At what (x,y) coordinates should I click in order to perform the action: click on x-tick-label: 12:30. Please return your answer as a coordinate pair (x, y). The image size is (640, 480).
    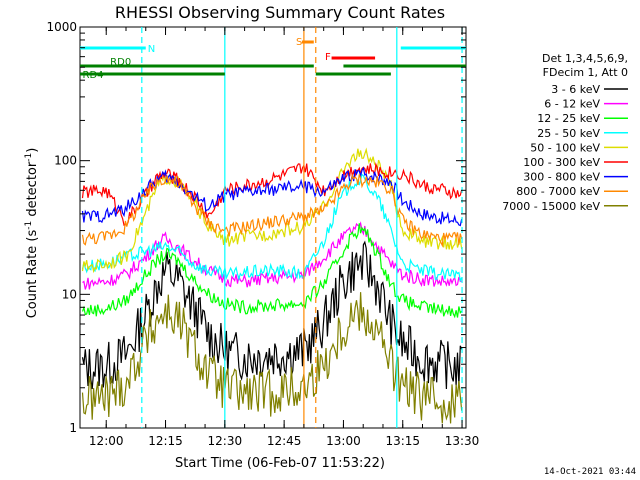
    Looking at the image, I should click on (225, 441).